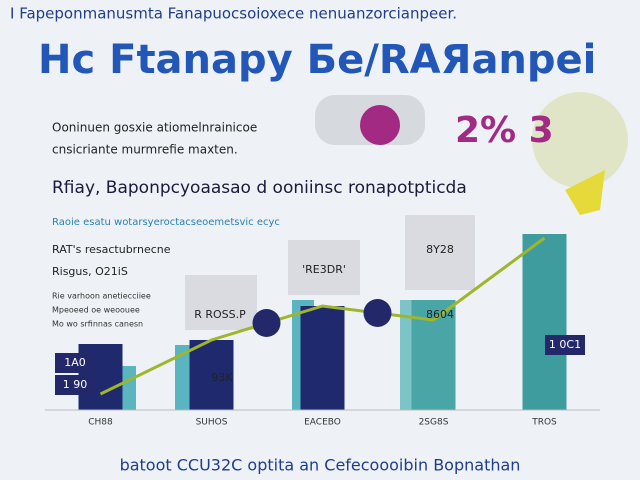 This screenshot has height=480, width=640. Describe the element at coordinates (317, 60) in the screenshot. I see `title: Hc Ftanapy Бe/RAЯanpei` at that location.